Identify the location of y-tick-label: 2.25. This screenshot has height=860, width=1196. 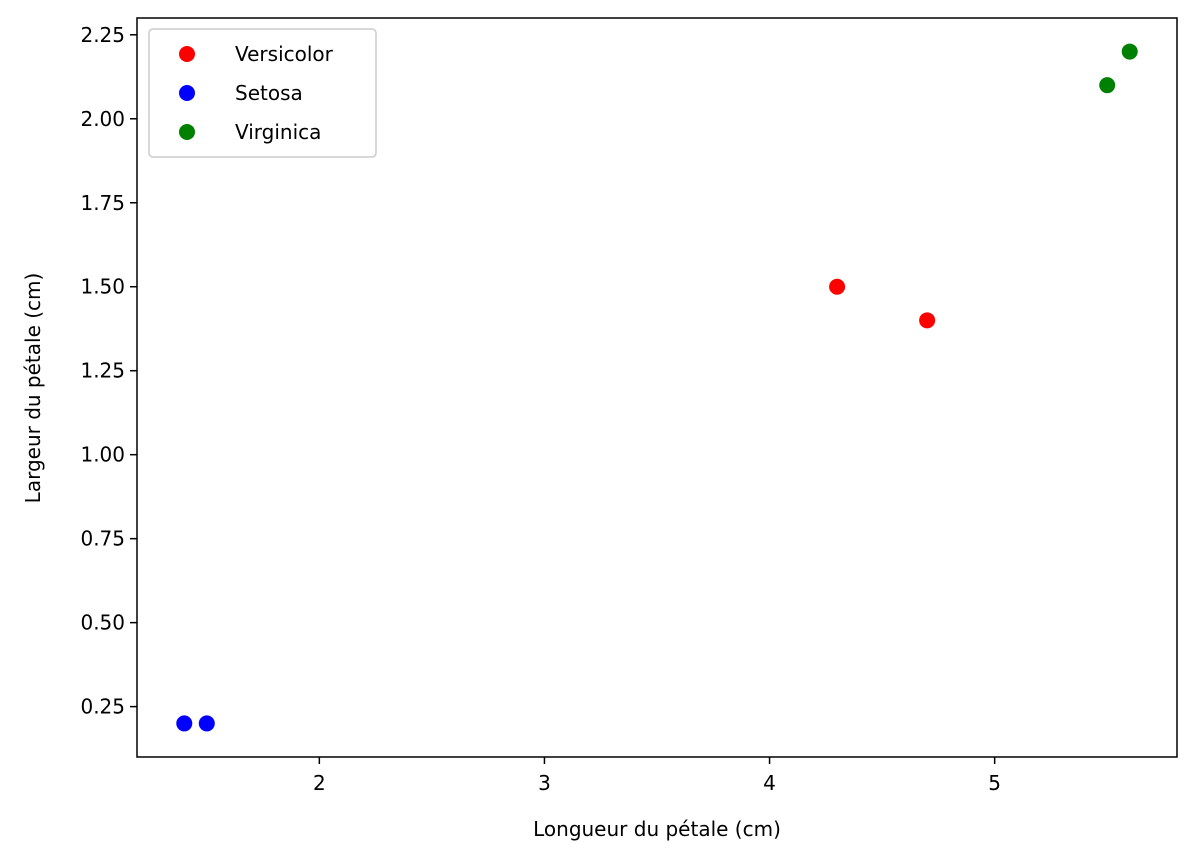
(102, 35).